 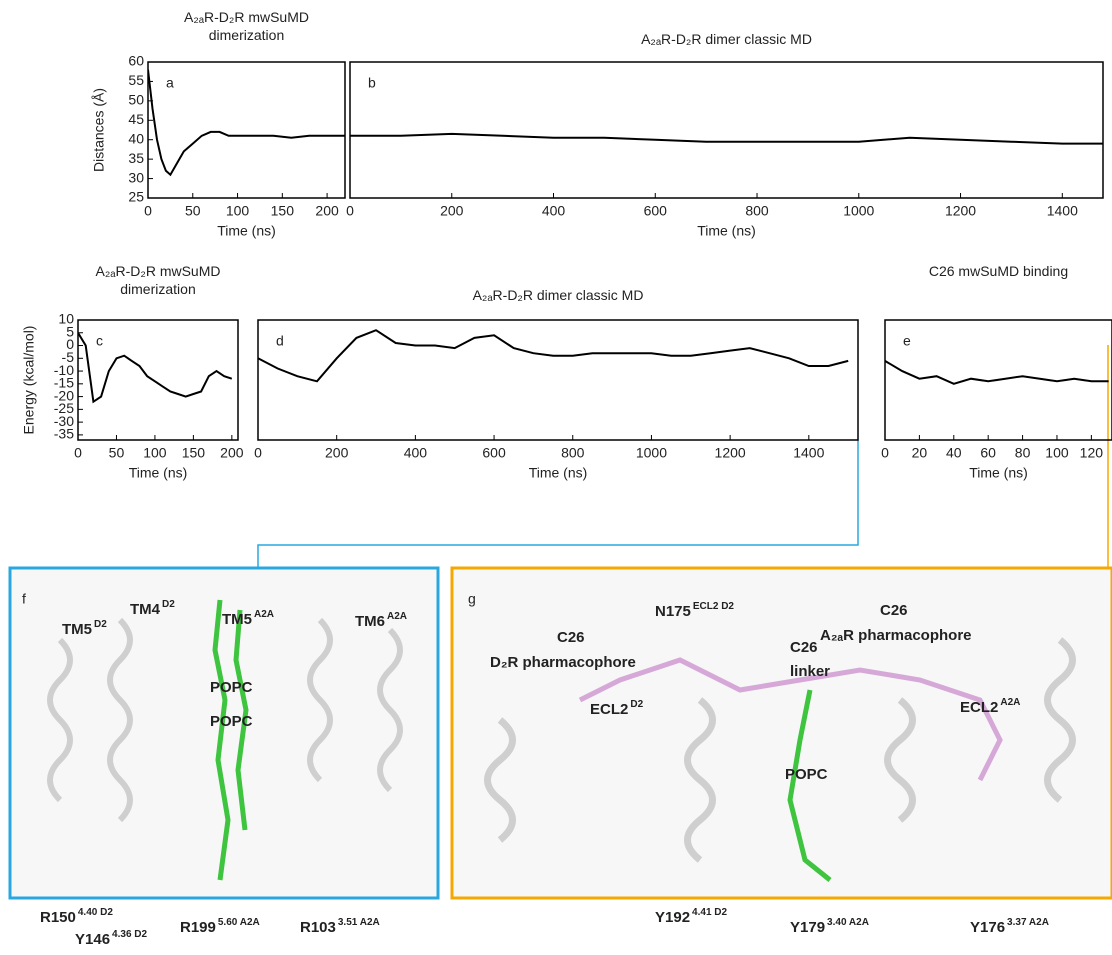 I want to click on label-sup: 5.60 A2A, so click(x=239, y=922).